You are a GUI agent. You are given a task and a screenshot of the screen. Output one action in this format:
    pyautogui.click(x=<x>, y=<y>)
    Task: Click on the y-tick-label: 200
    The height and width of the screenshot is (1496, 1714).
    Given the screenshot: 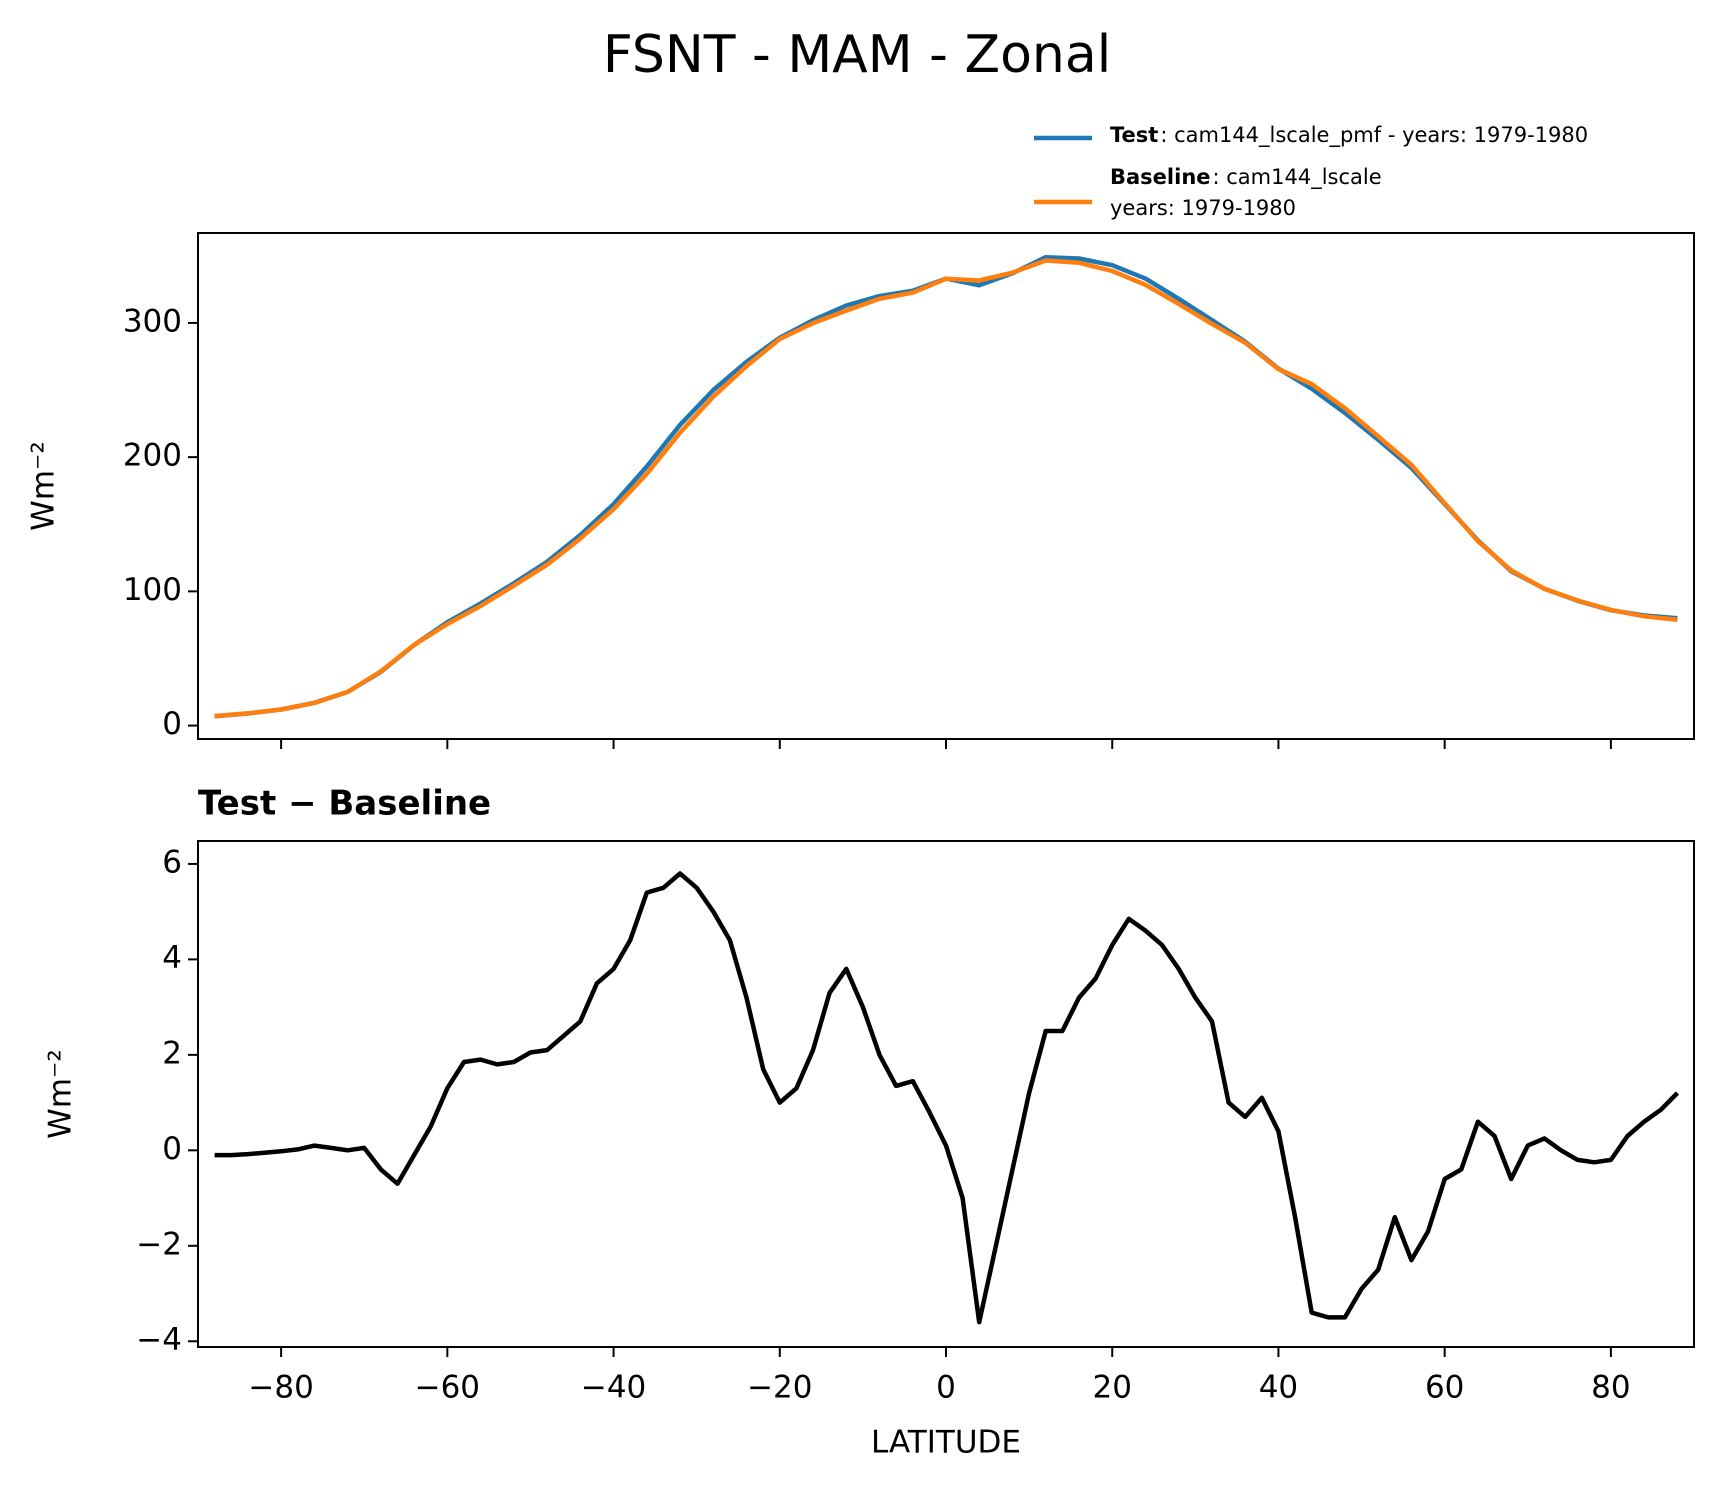 What is the action you would take?
    pyautogui.click(x=152, y=456)
    